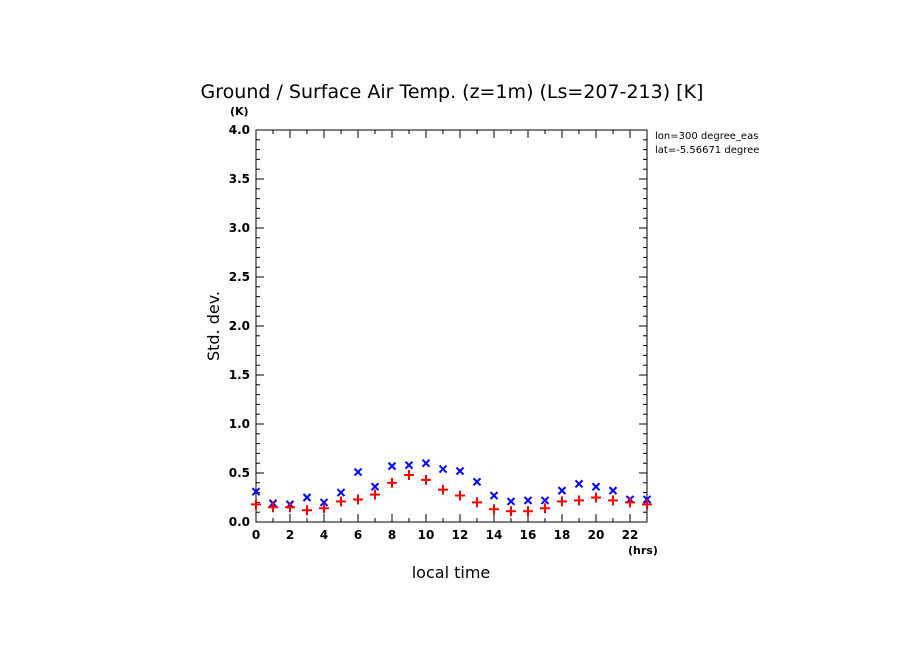  Describe the element at coordinates (239, 228) in the screenshot. I see `y-tick-label: 3.0` at that location.